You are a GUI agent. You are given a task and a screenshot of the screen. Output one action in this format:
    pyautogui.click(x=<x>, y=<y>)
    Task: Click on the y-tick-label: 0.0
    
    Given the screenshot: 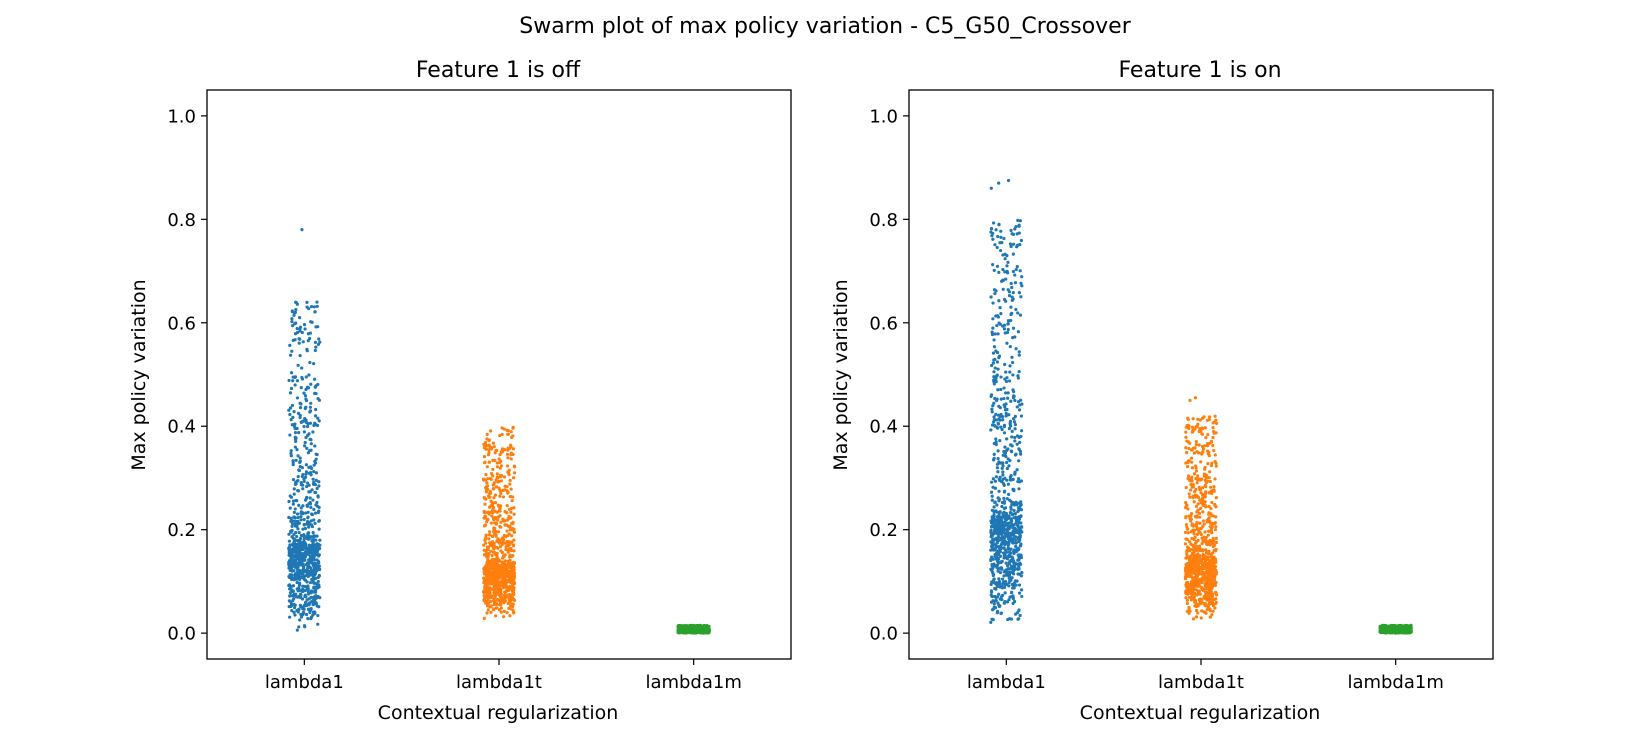 What is the action you would take?
    pyautogui.click(x=181, y=634)
    